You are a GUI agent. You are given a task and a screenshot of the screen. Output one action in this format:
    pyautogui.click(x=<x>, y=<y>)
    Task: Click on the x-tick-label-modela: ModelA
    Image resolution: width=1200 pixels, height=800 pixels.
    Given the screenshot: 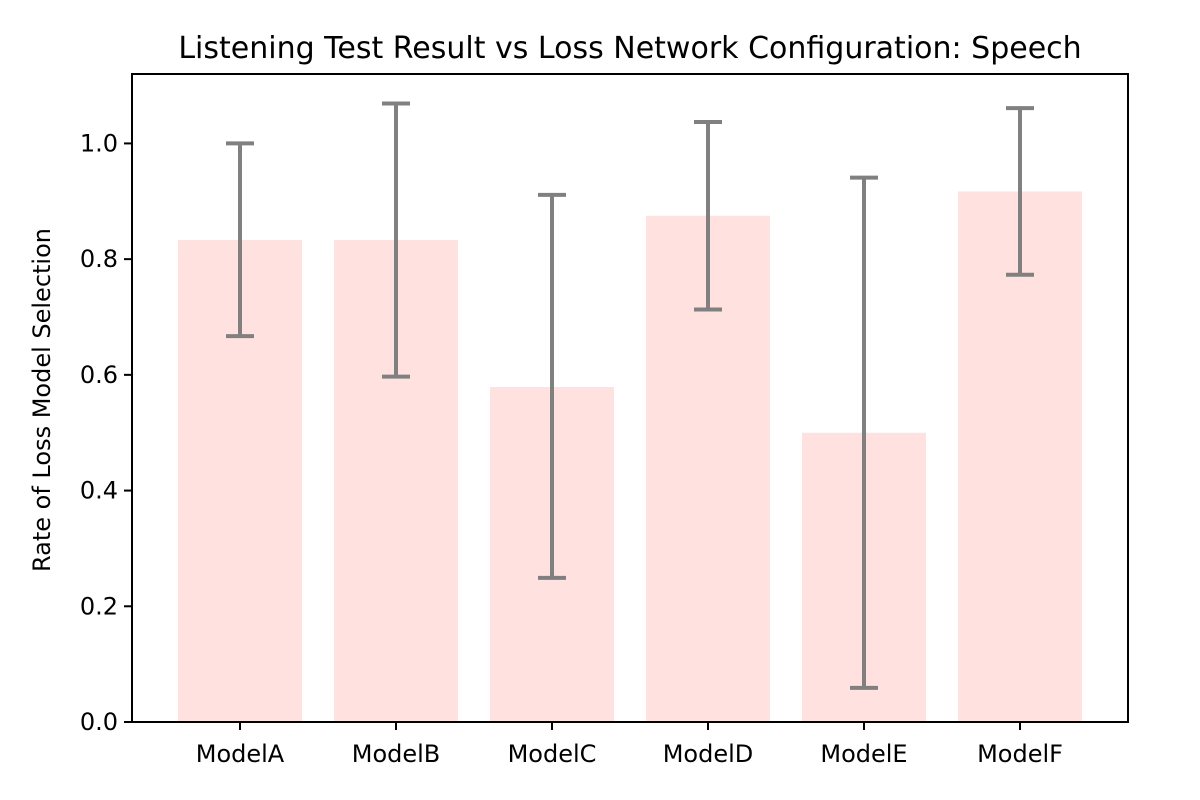 What is the action you would take?
    pyautogui.click(x=240, y=754)
    